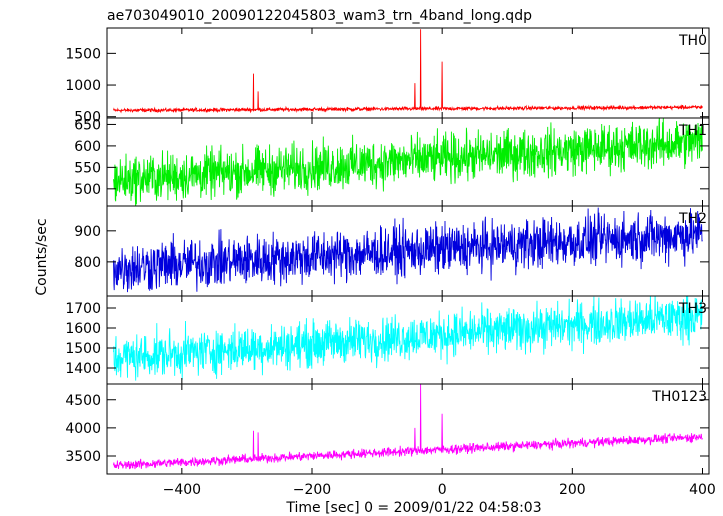 The width and height of the screenshot is (723, 516). I want to click on x-tick-label: −400, so click(182, 490).